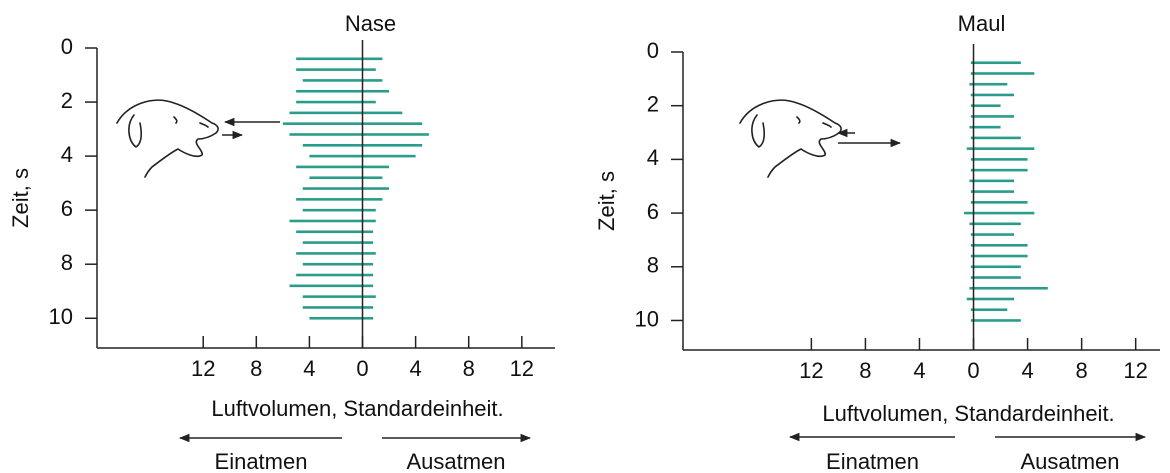  Describe the element at coordinates (653, 157) in the screenshot. I see `y-tick-label: 4` at that location.